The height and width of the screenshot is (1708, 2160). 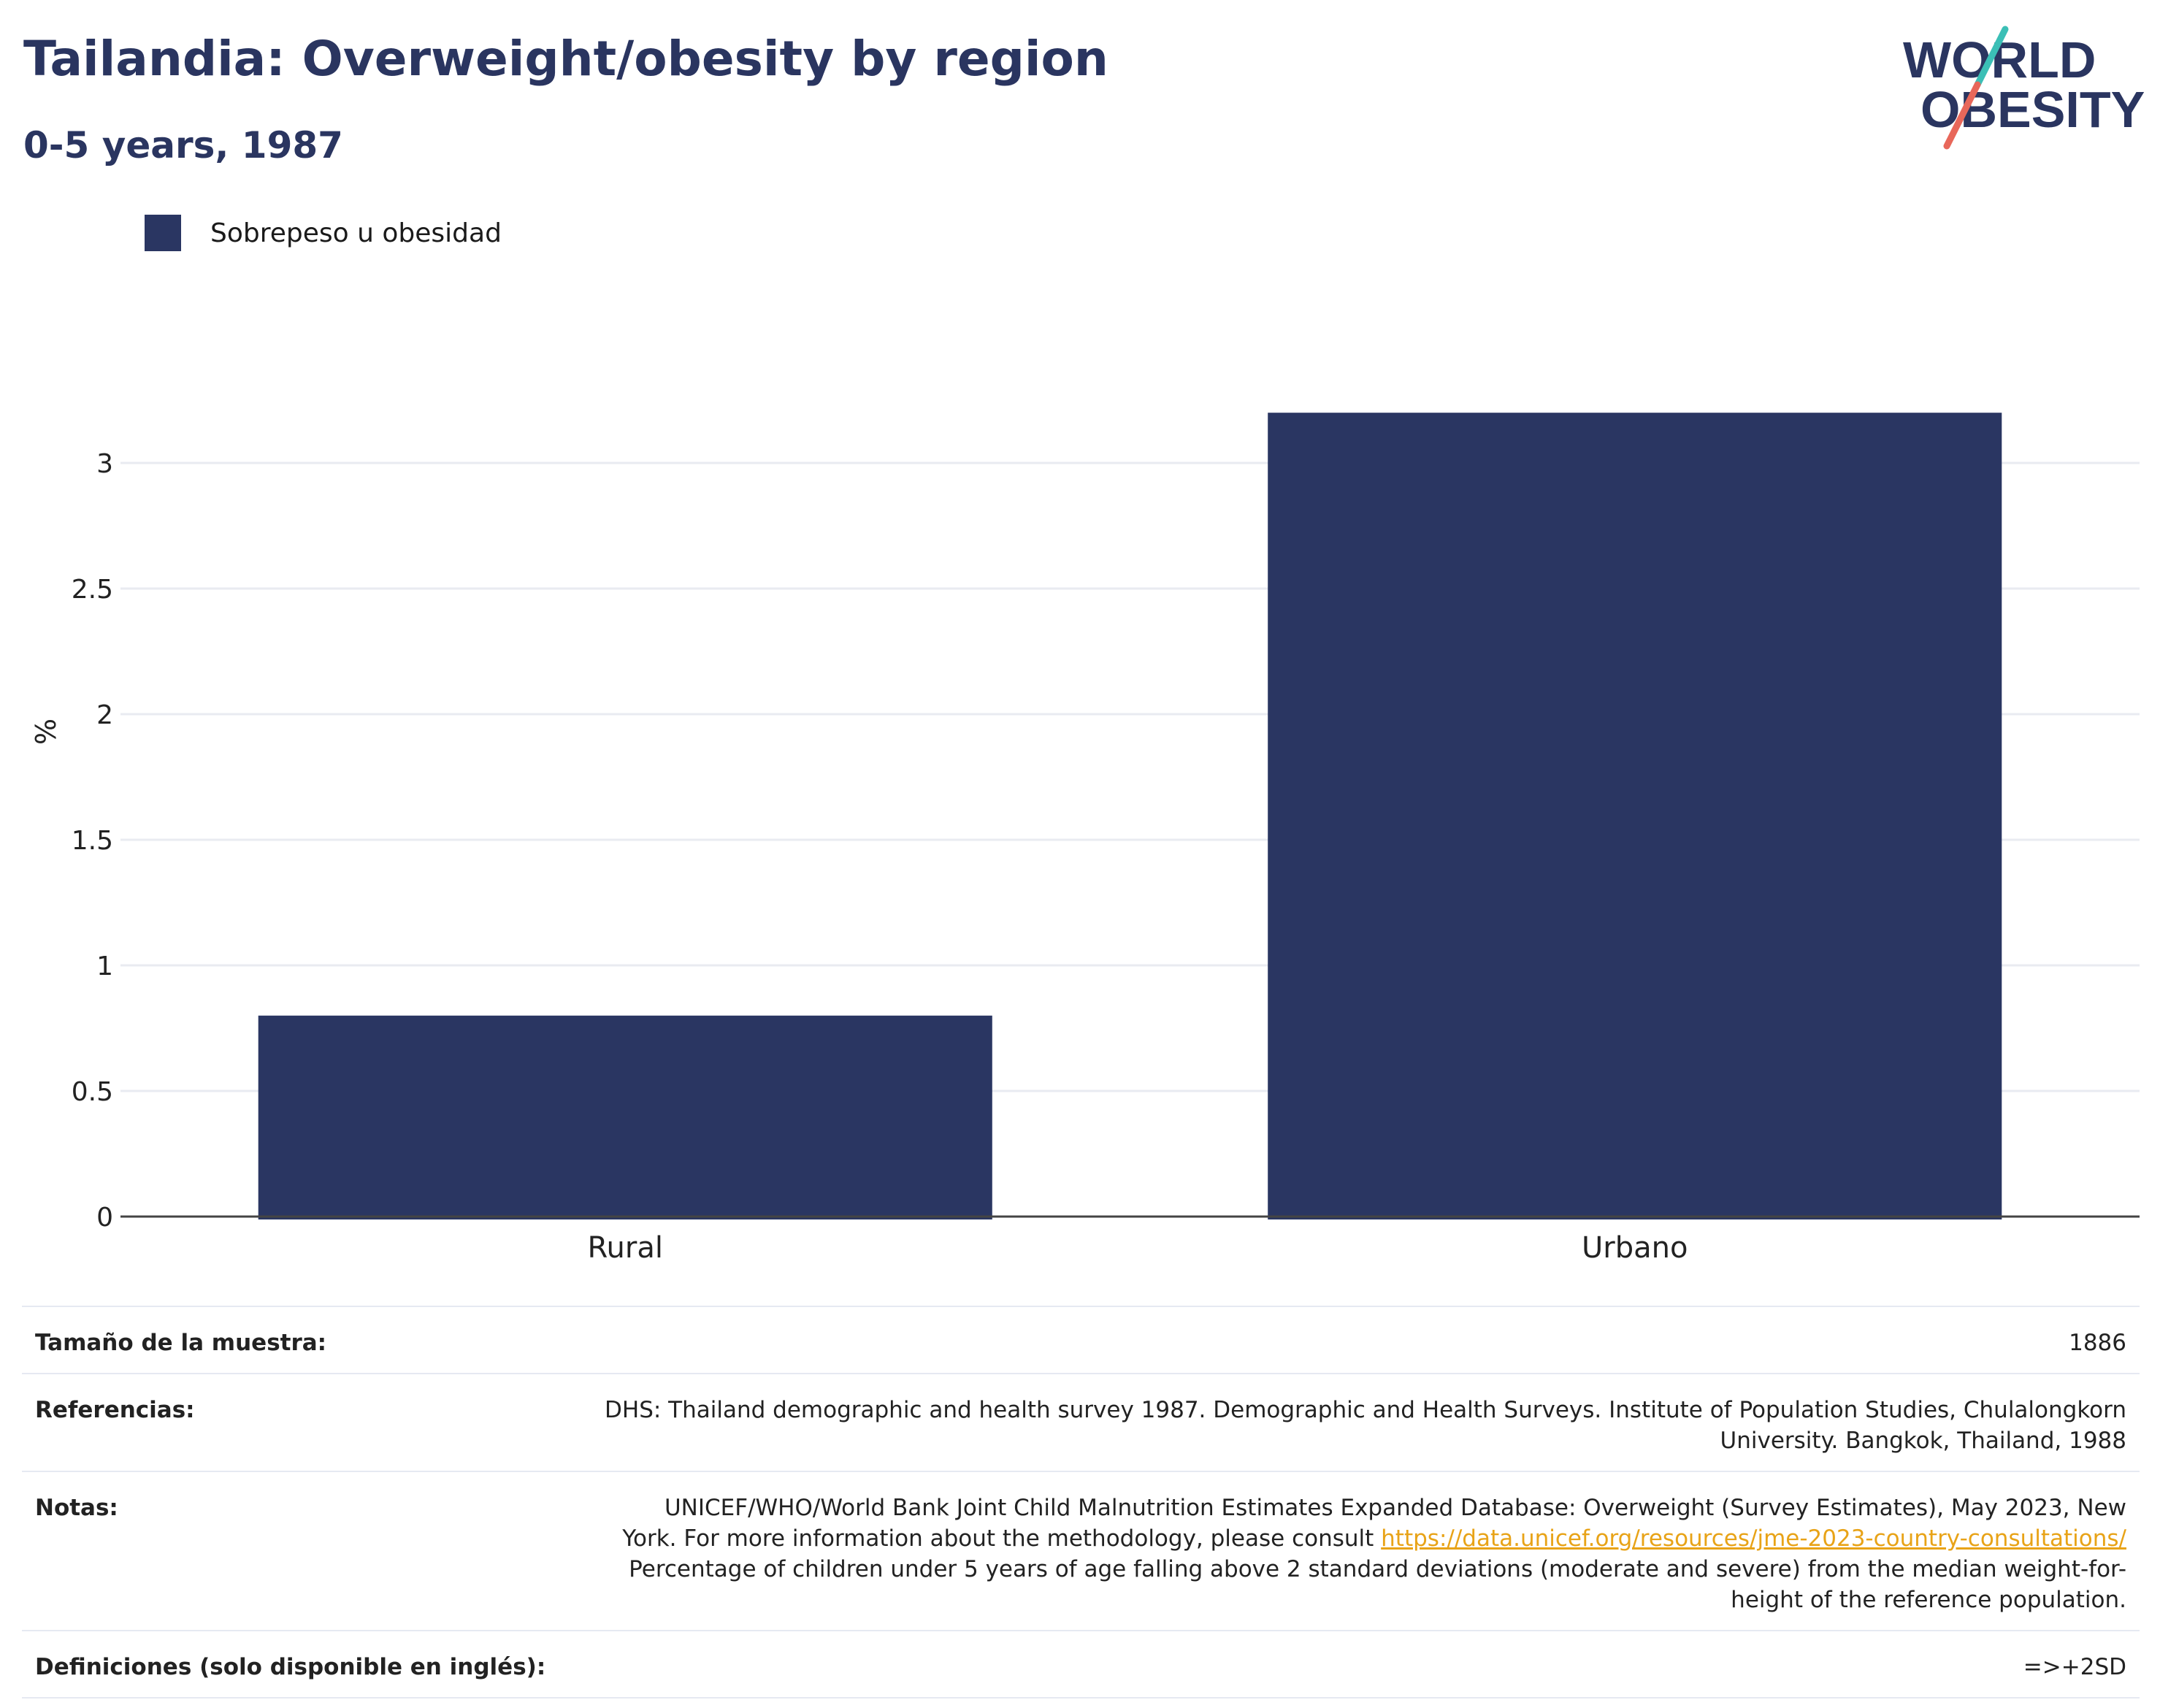 What do you see at coordinates (104, 464) in the screenshot?
I see `y-tick-label: 3` at bounding box center [104, 464].